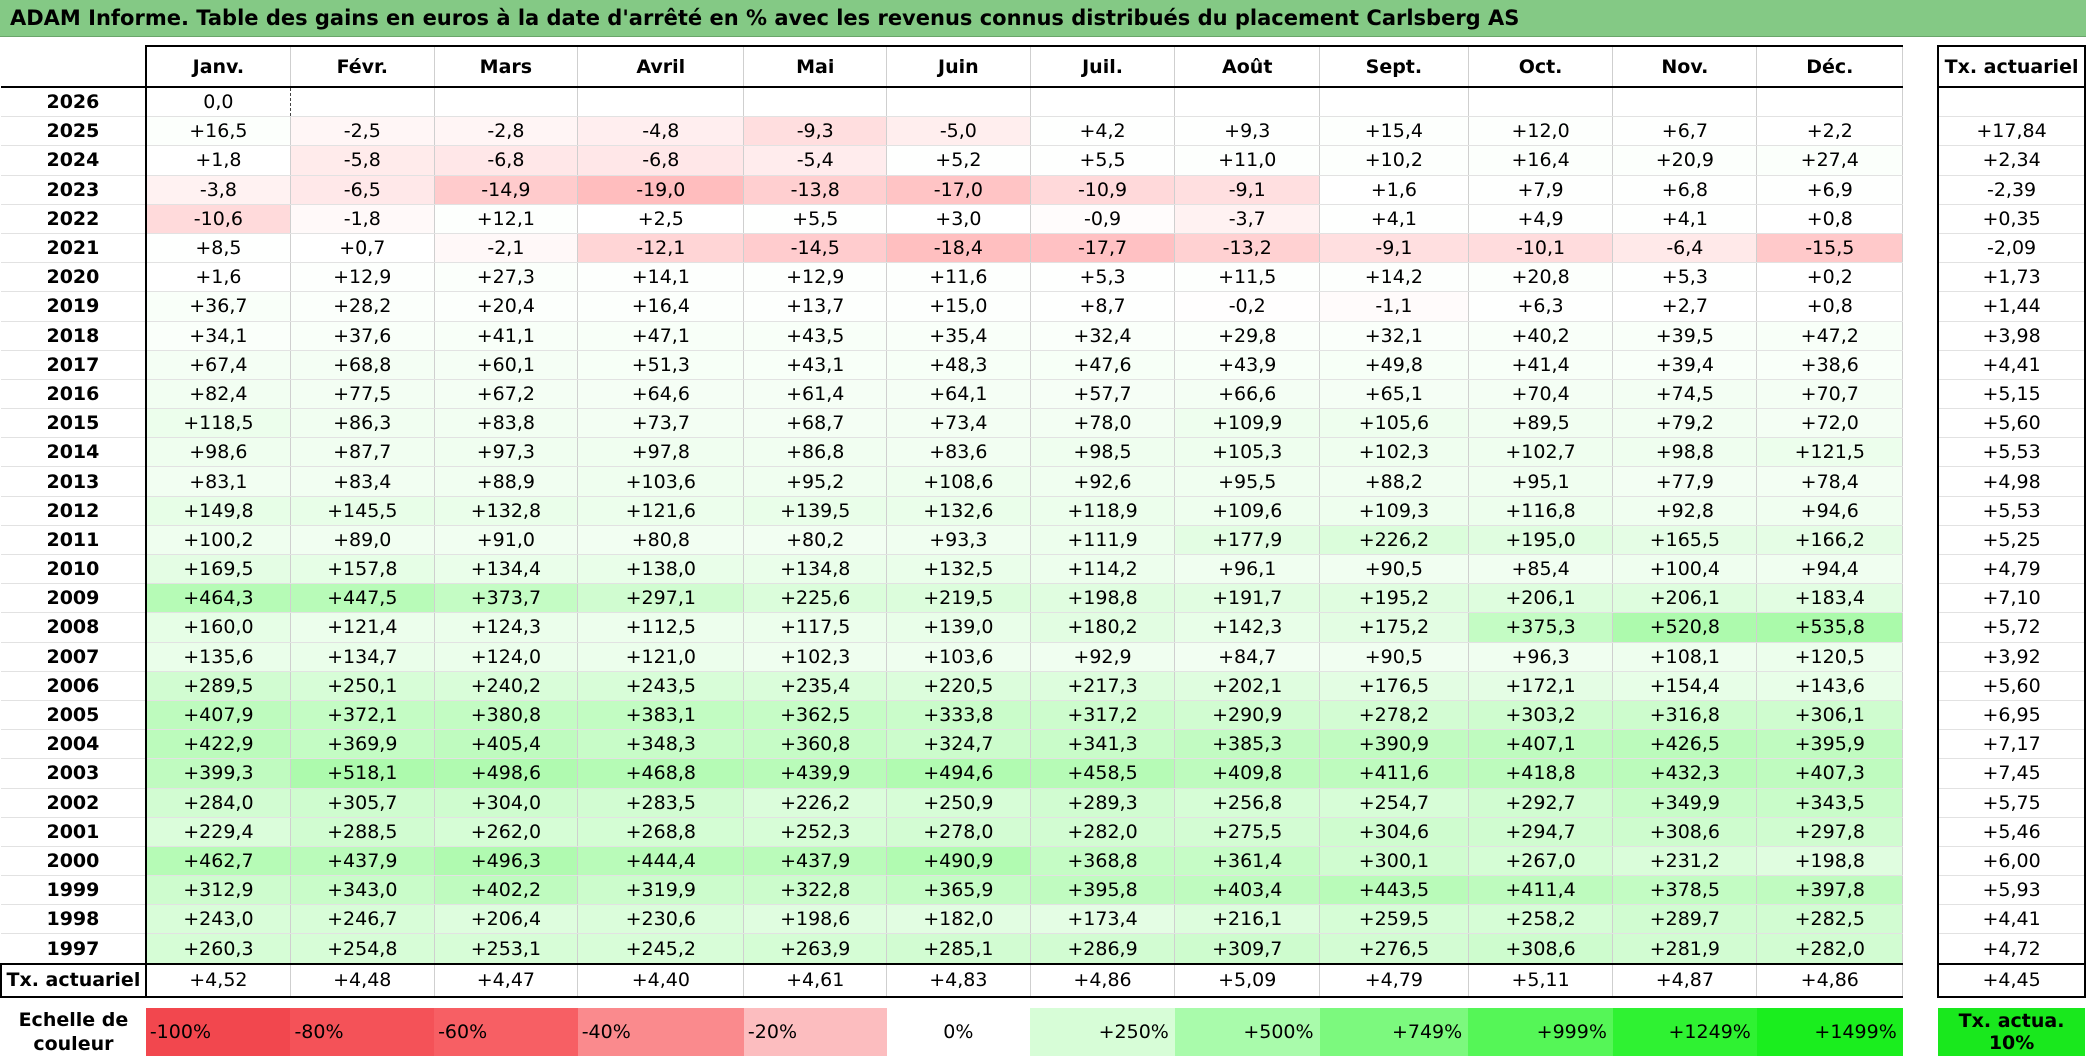 This screenshot has width=2086, height=1056. Describe the element at coordinates (661, 219) in the screenshot. I see `gain-cell: +2,5` at that location.